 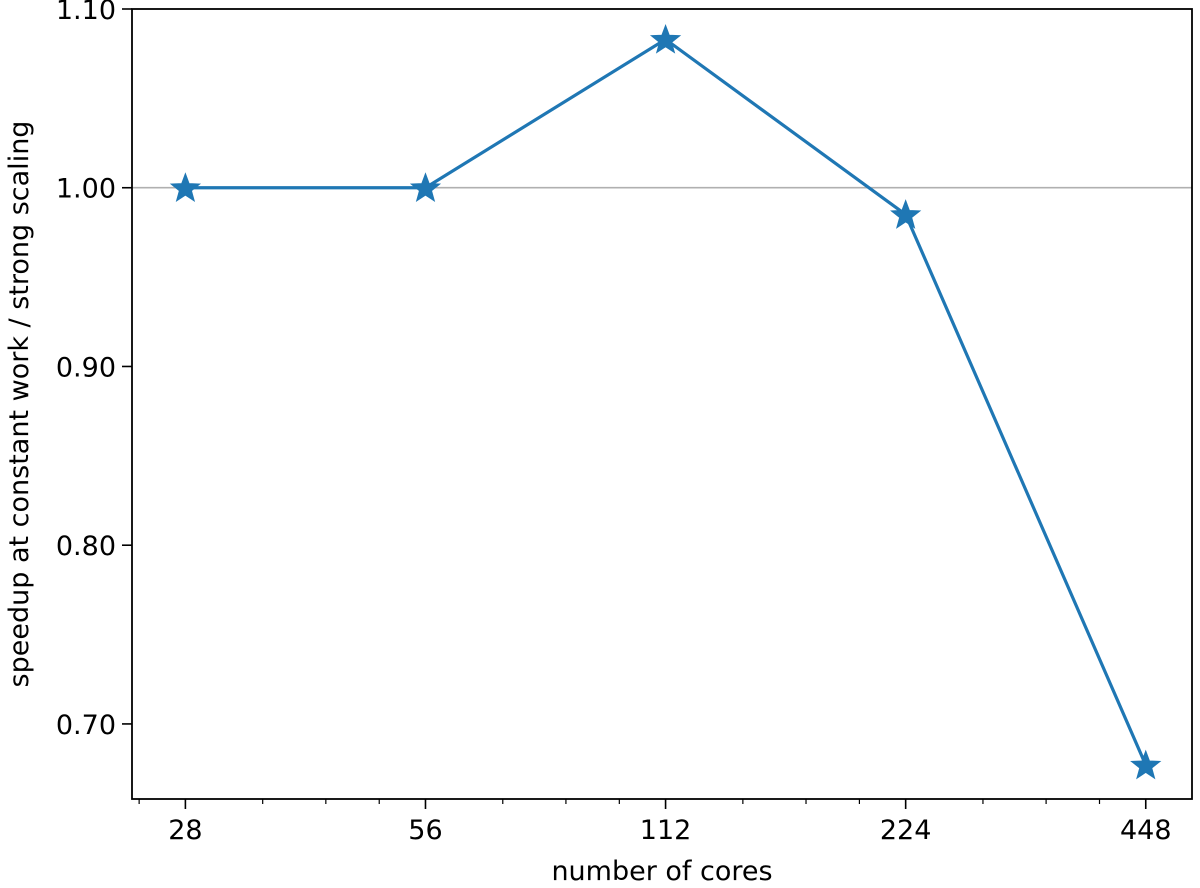 I want to click on y-tick-label: 1.00, so click(x=86, y=189).